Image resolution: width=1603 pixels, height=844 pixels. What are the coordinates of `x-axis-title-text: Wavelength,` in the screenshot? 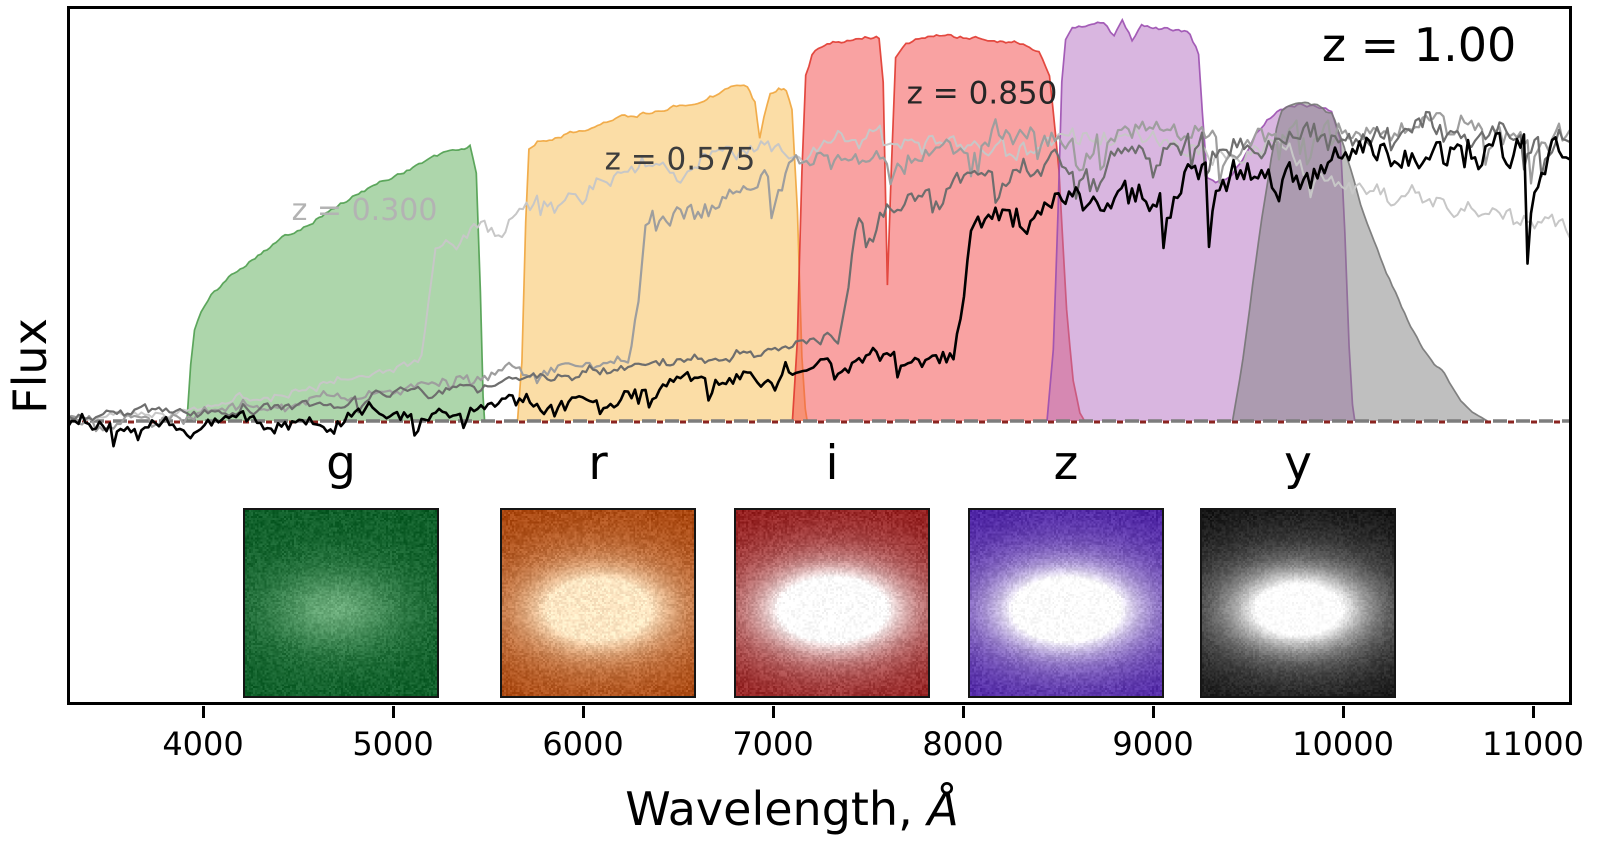 It's located at (769, 809).